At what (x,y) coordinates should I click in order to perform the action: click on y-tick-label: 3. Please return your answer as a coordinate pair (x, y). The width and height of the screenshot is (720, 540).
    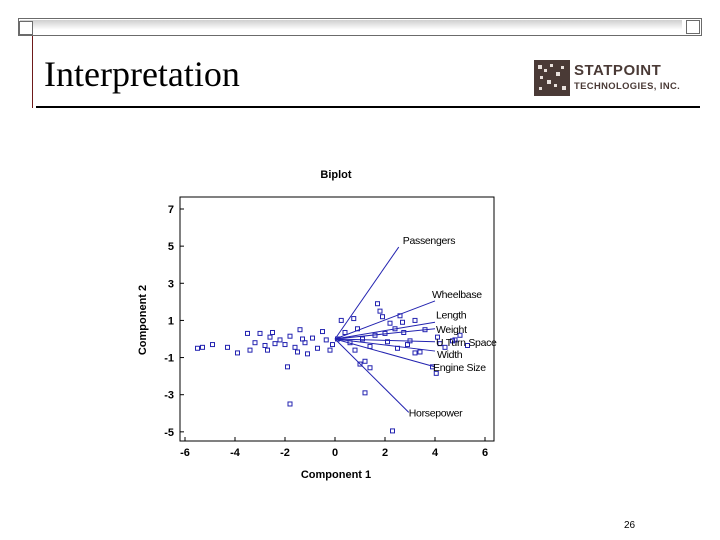
    Looking at the image, I should click on (171, 284).